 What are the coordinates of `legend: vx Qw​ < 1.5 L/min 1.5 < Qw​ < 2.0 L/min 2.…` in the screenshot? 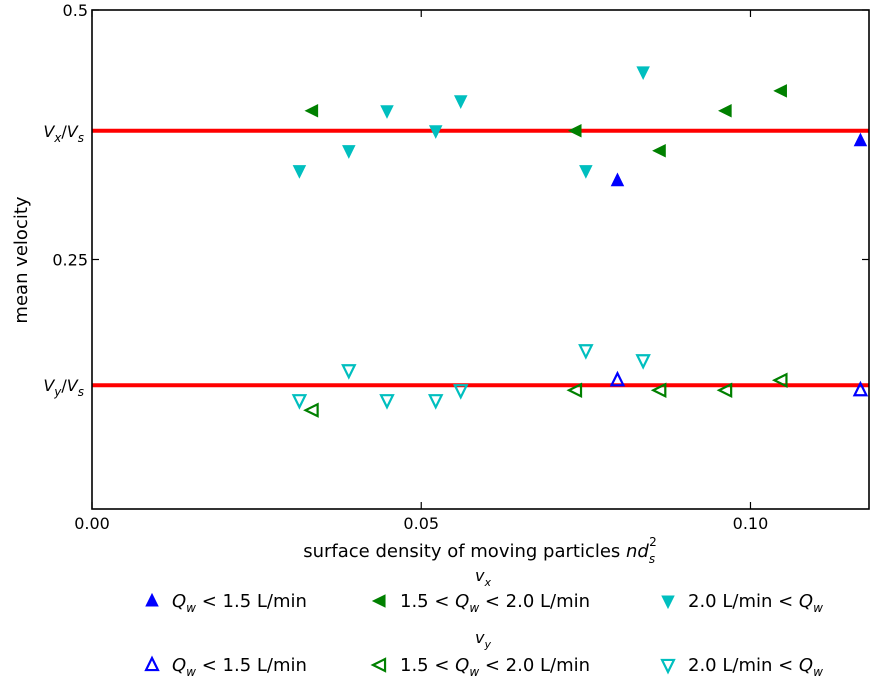 It's located at (483, 622).